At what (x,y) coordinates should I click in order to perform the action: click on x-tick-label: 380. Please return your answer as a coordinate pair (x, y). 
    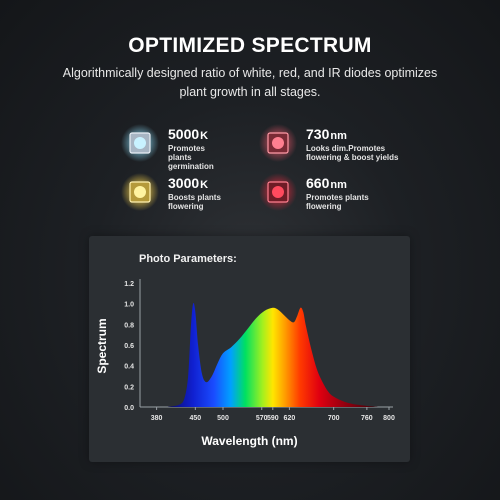
    Looking at the image, I should click on (157, 418).